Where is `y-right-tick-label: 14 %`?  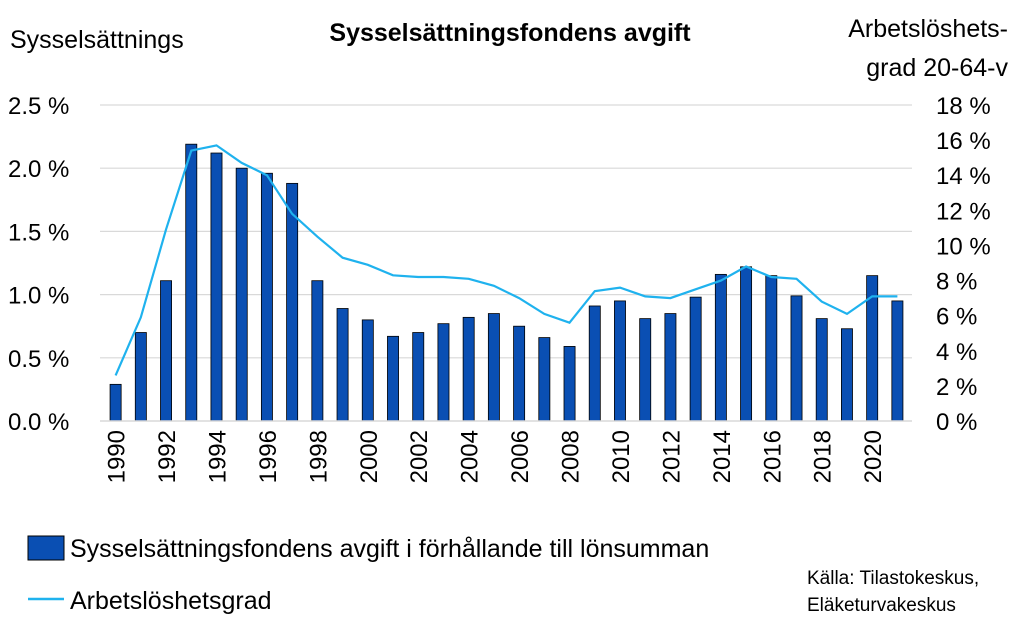
y-right-tick-label: 14 % is located at coordinates (963, 176).